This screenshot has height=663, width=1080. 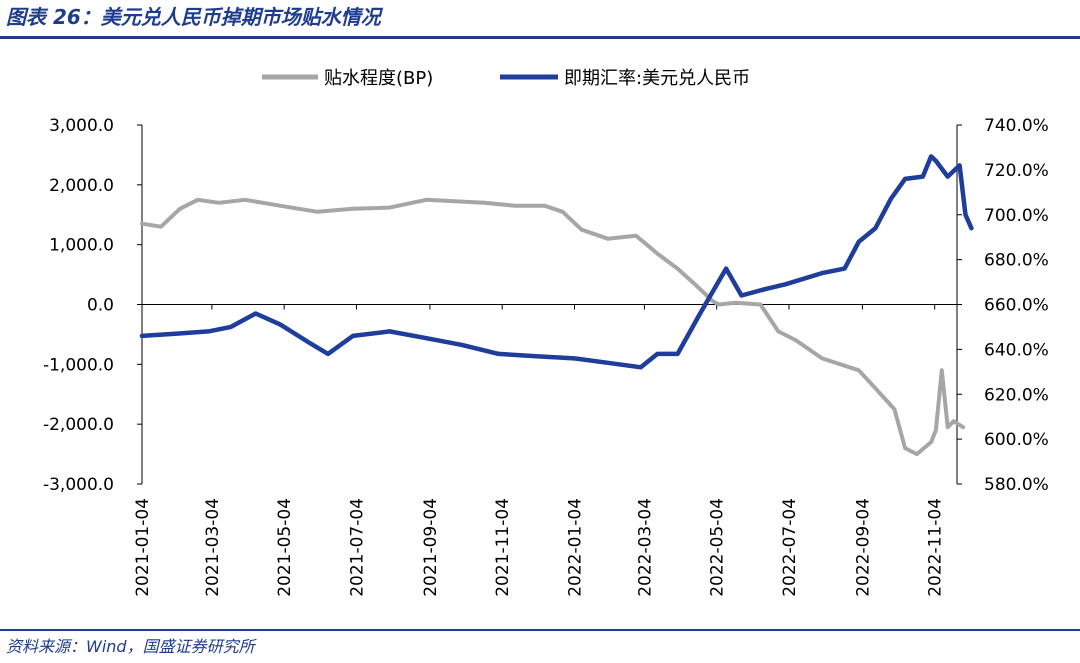 What do you see at coordinates (1016, 261) in the screenshot?
I see `right-axis-tick-label: 680.0%` at bounding box center [1016, 261].